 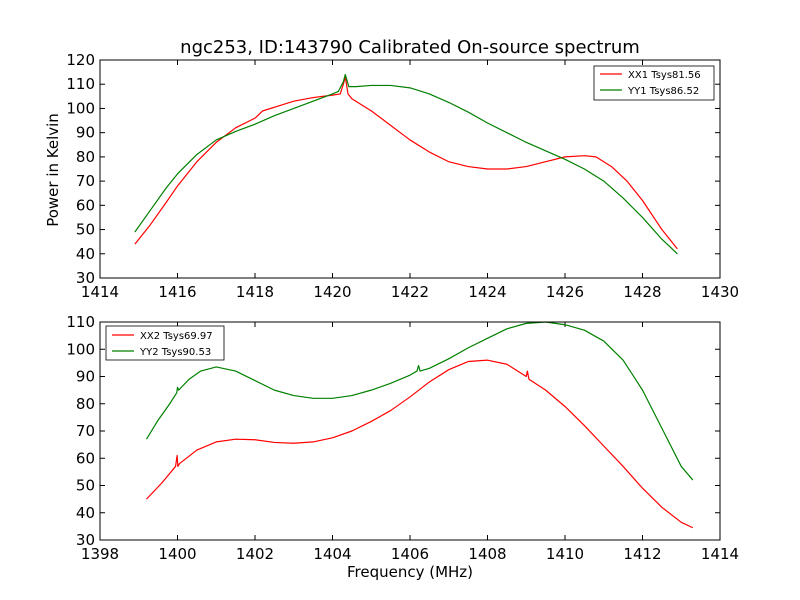 What do you see at coordinates (53, 170) in the screenshot?
I see `y-axis-label: Power in Kelvin` at bounding box center [53, 170].